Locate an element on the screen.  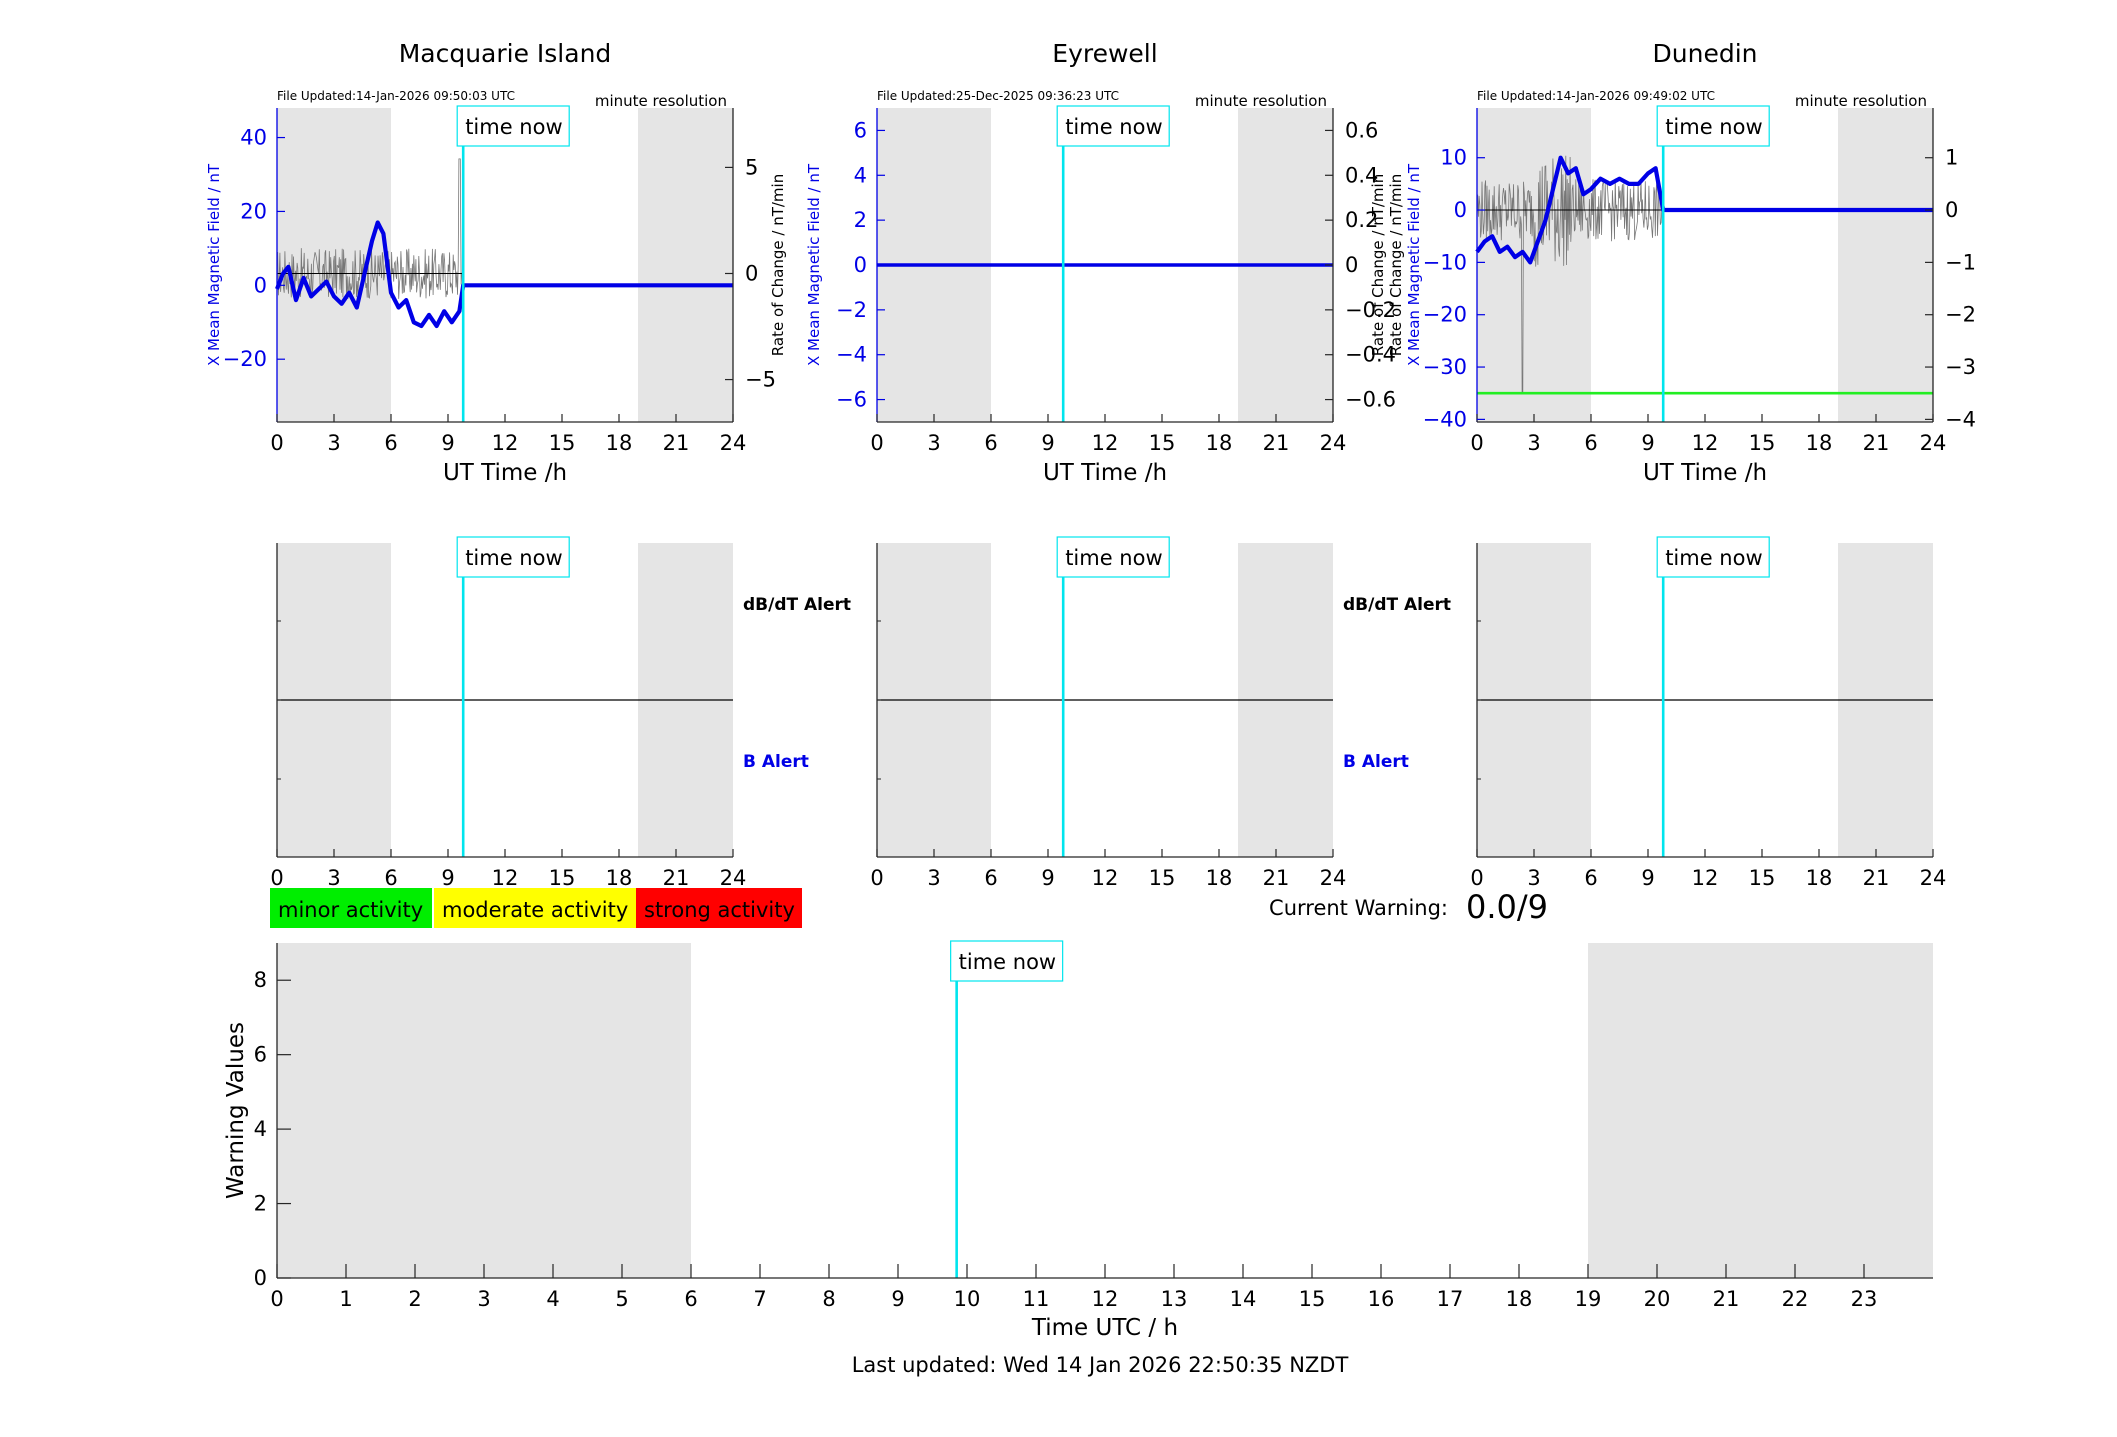
y2-tick-label: −0.2 is located at coordinates (1370, 310).